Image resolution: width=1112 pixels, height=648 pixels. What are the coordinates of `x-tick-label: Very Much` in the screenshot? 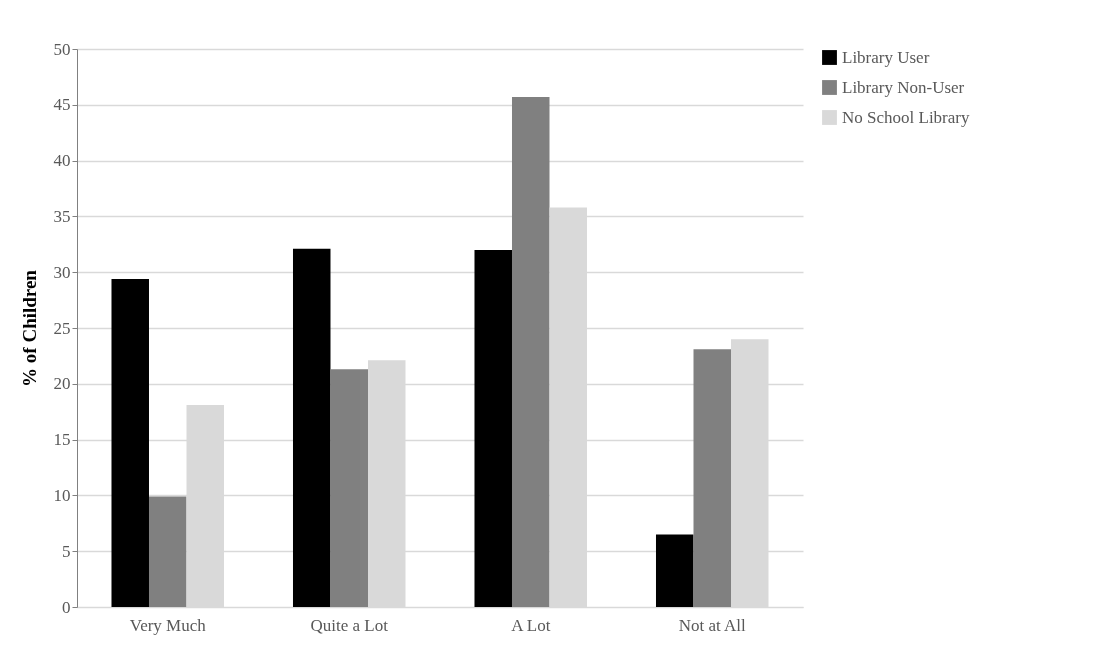 It's located at (168, 625).